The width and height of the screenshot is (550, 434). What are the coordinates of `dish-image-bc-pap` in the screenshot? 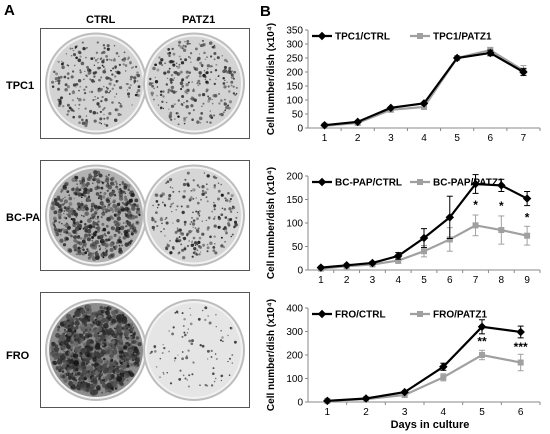 It's located at (145, 215).